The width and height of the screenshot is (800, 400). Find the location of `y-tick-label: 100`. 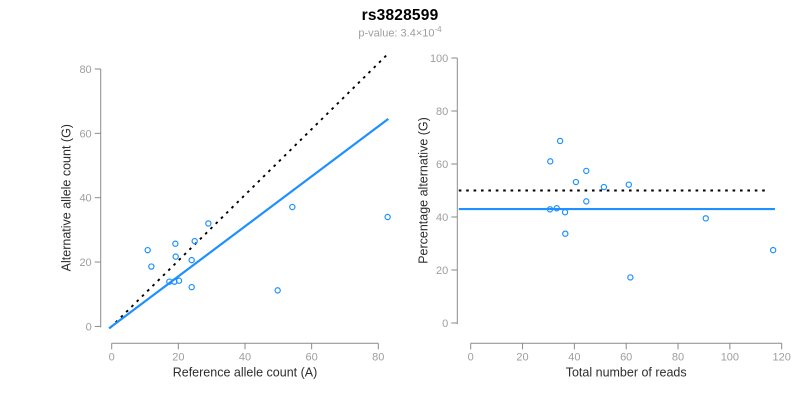

y-tick-label: 100 is located at coordinates (439, 59).